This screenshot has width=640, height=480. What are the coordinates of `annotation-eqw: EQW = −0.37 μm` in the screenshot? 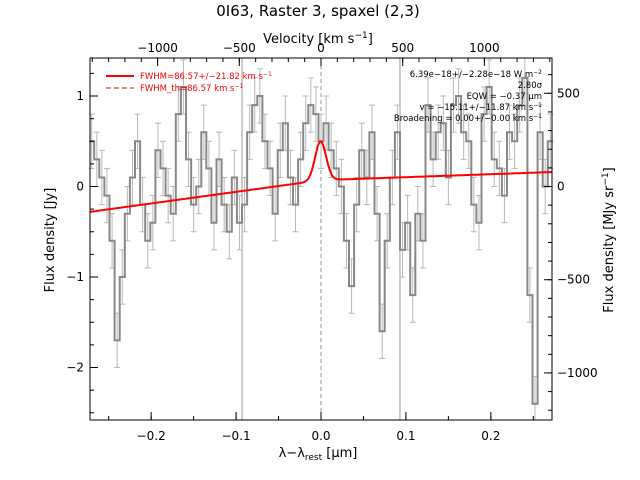 It's located at (504, 97).